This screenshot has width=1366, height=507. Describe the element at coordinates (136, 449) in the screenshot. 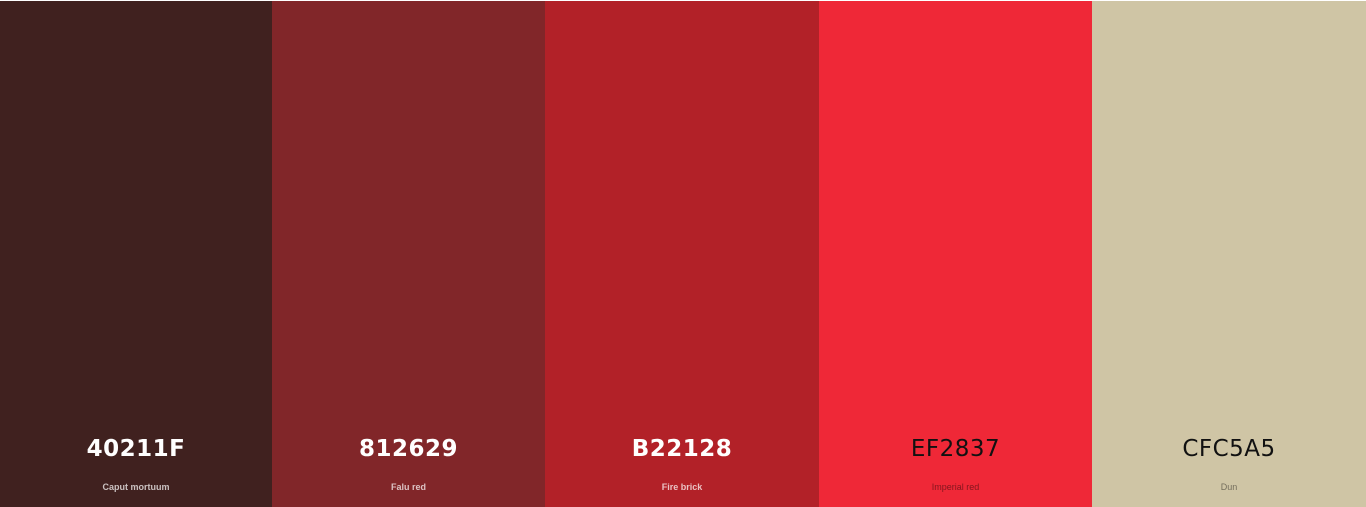

I see `hex-code: 40211F` at that location.